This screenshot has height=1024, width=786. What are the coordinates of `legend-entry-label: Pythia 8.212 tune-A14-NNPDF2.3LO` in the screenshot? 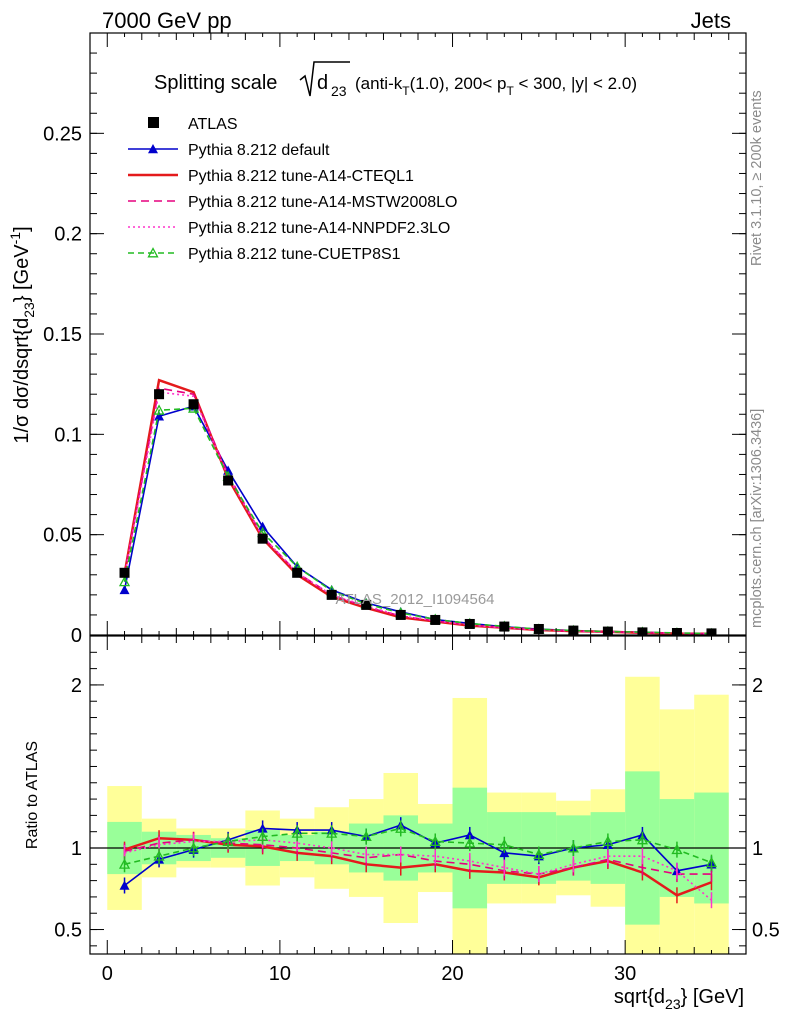 It's located at (319, 228).